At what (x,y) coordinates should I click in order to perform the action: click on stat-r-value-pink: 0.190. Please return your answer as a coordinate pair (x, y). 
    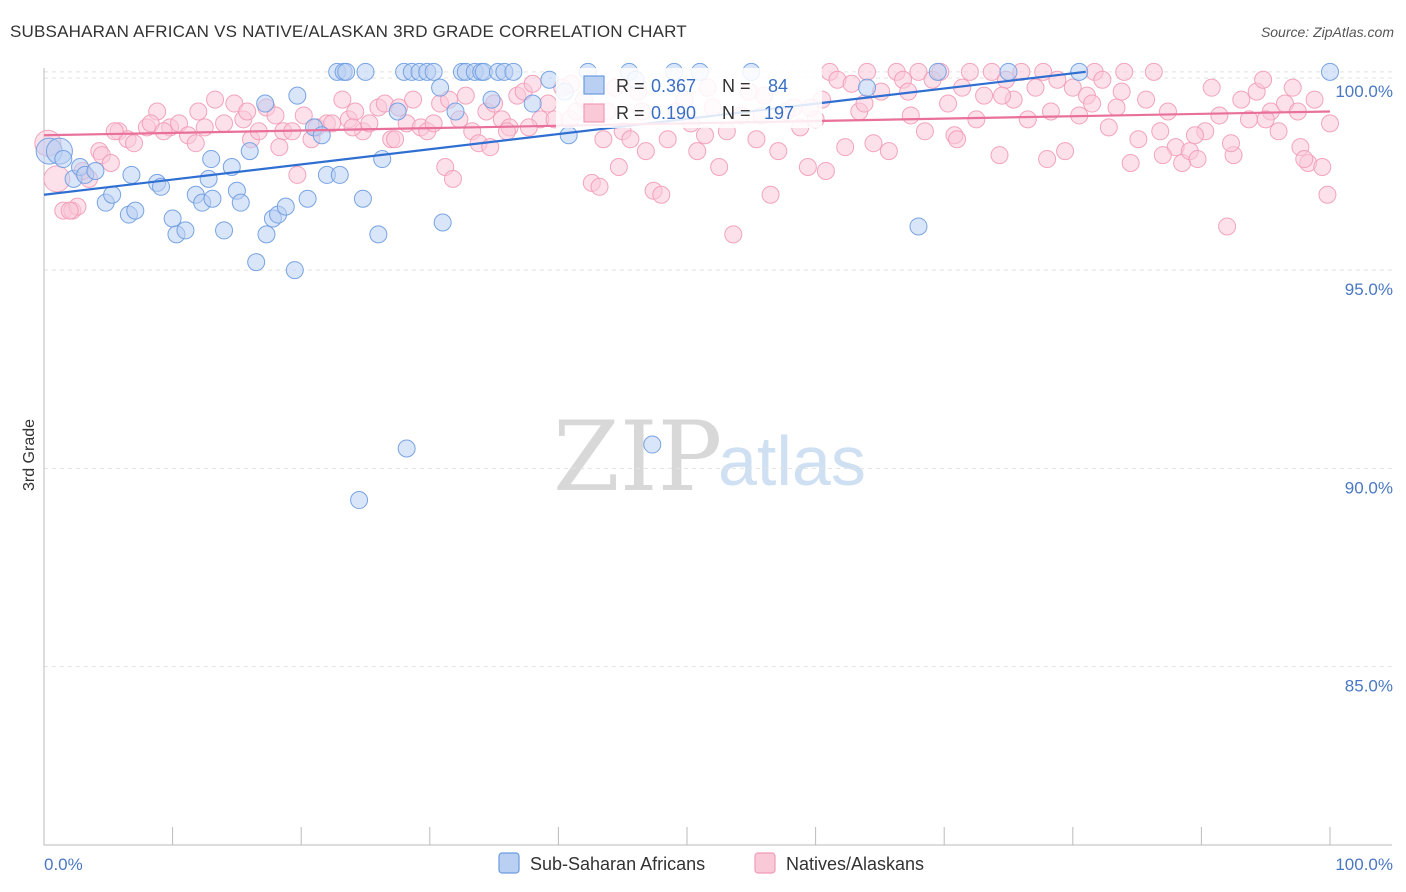
    Looking at the image, I should click on (673, 113).